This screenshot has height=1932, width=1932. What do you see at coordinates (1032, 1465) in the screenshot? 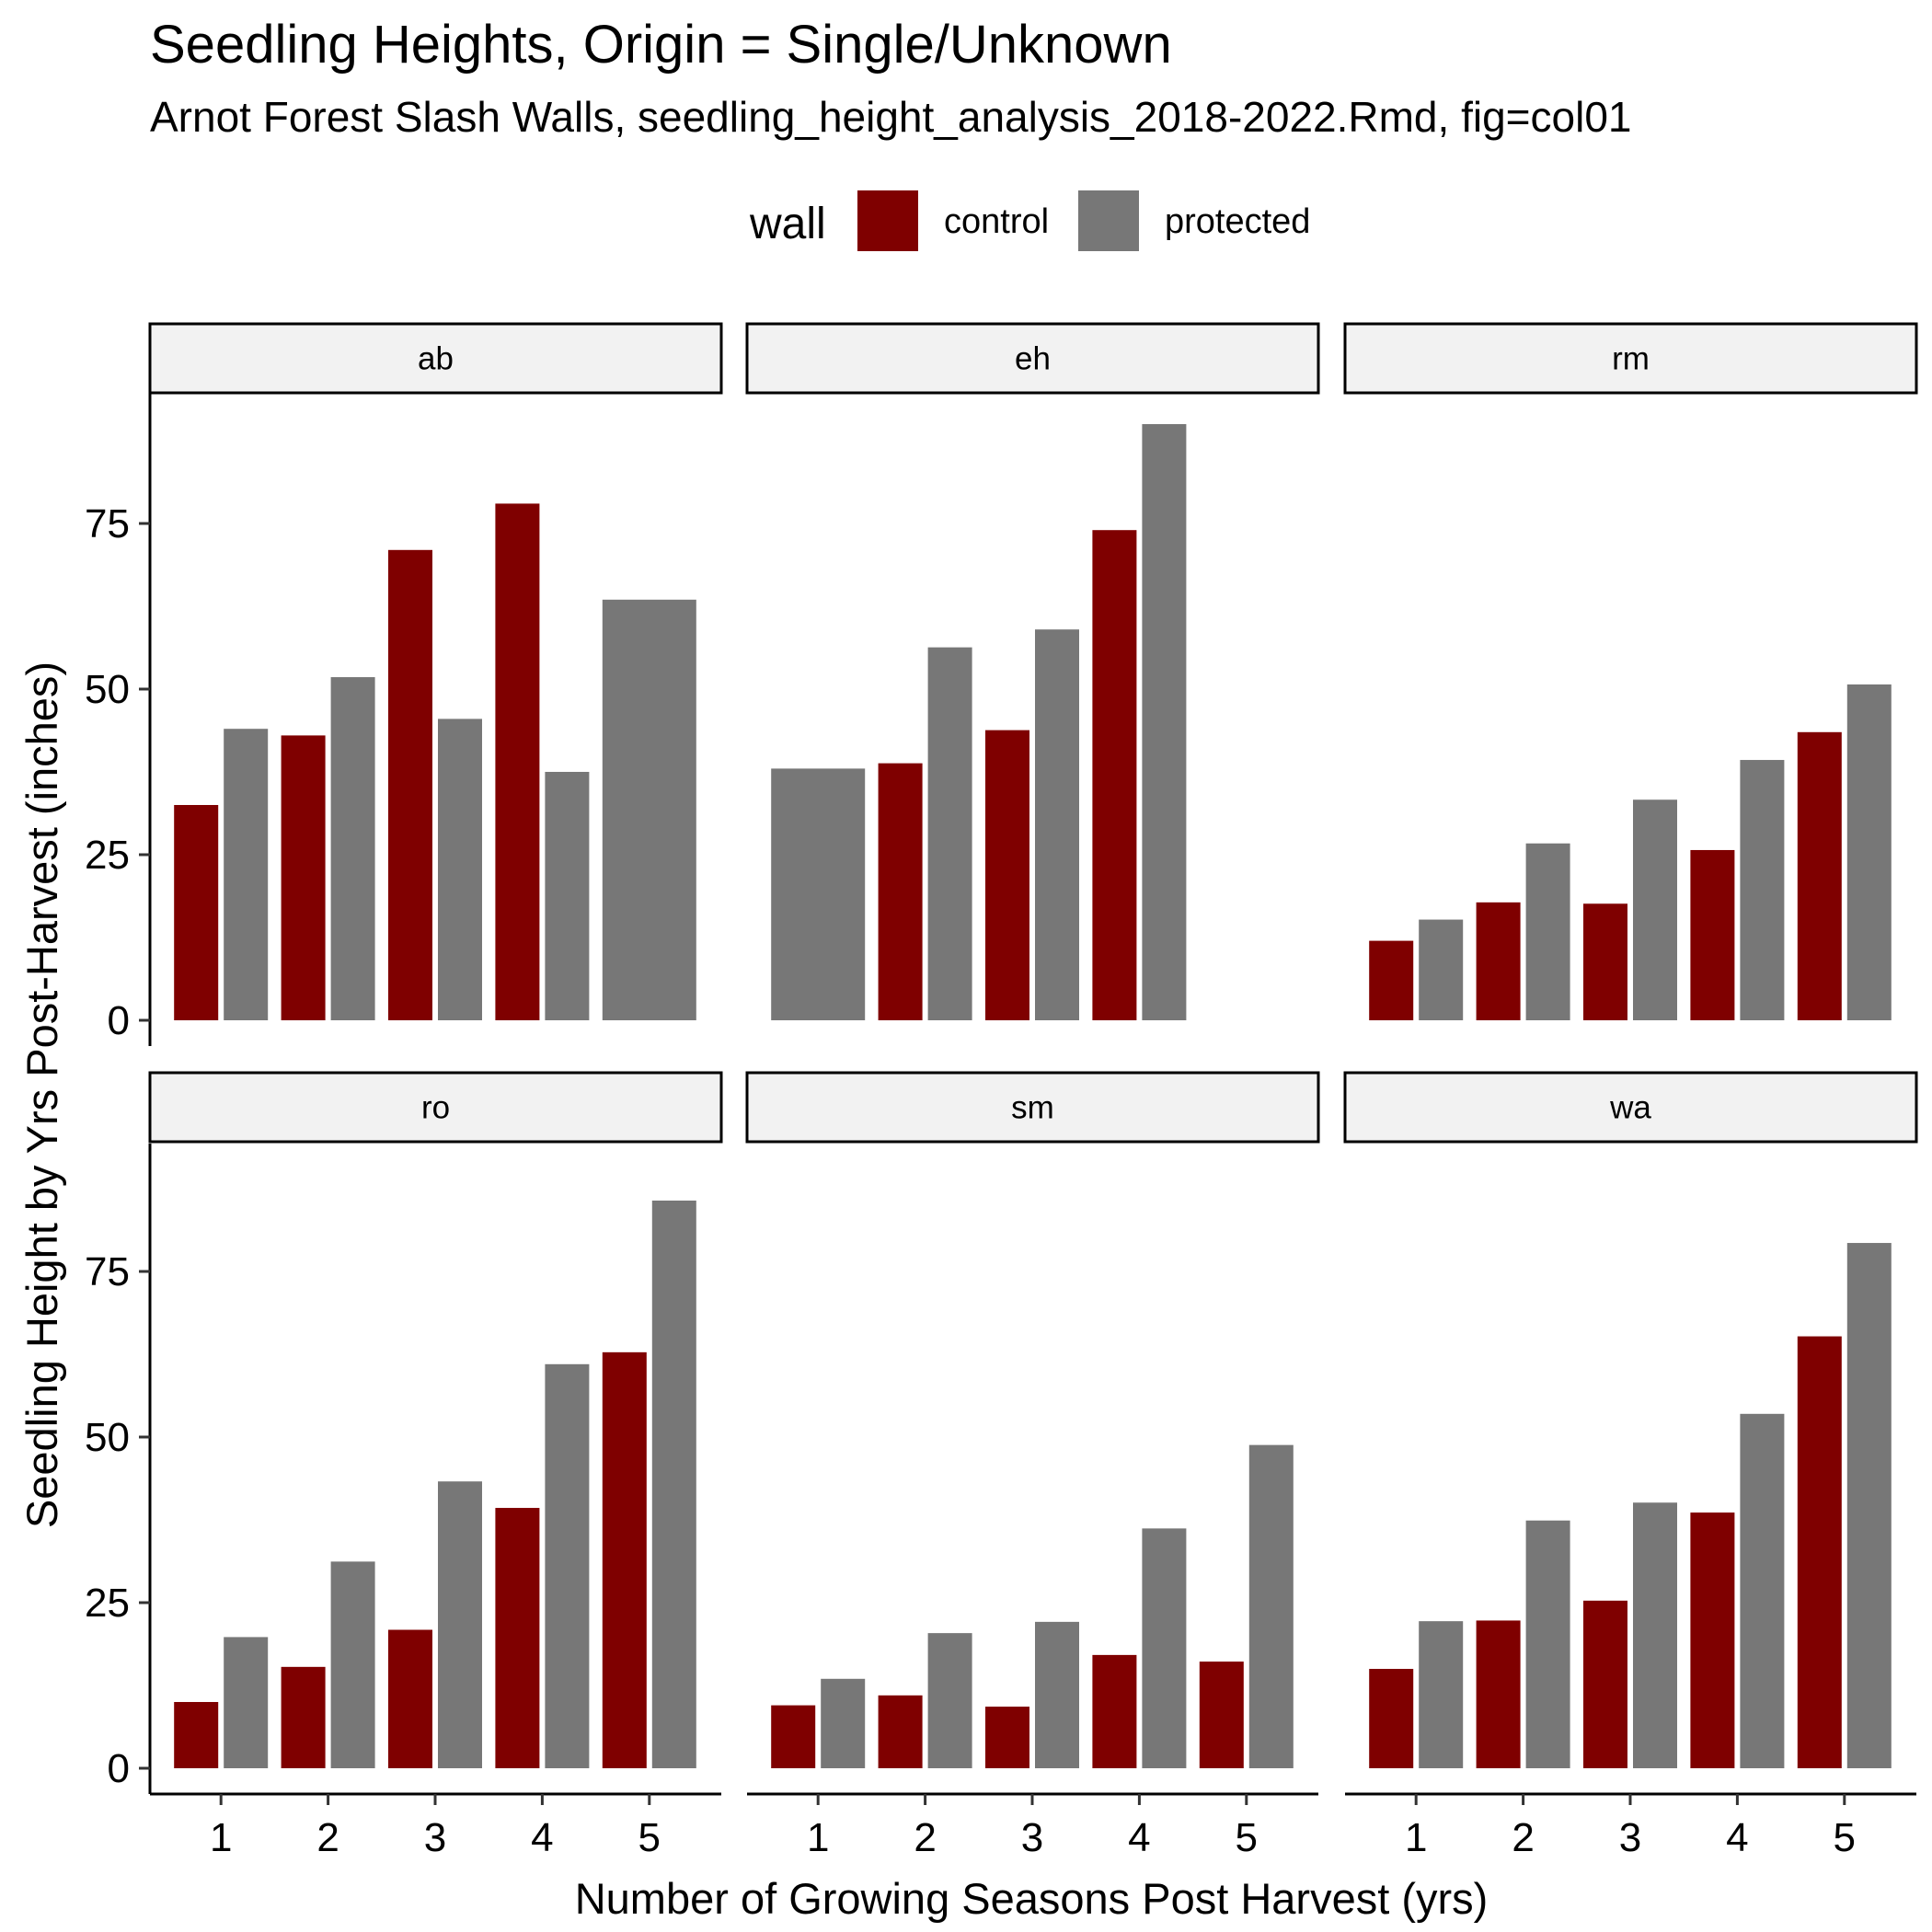
I see `facet-panel-sm: sm 1 2 3 4 5` at bounding box center [1032, 1465].